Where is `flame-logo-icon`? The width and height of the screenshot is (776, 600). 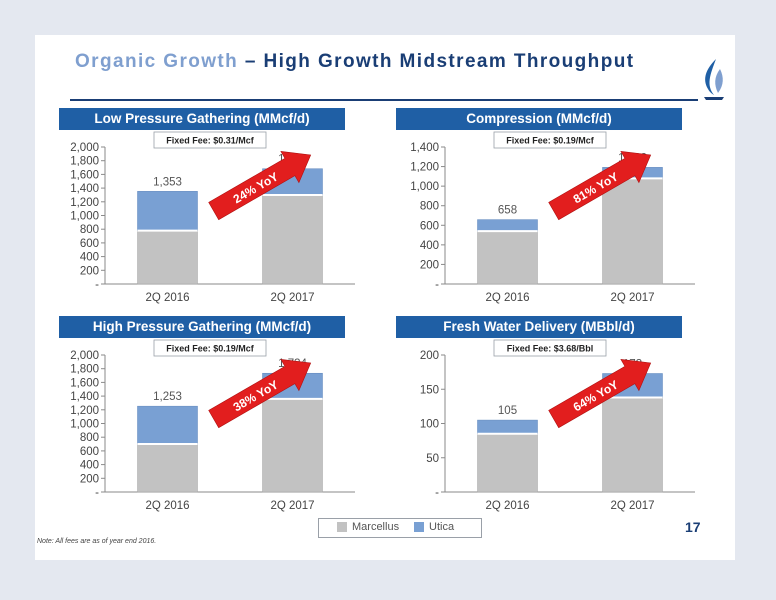
flame-logo-icon is located at coordinates (714, 79).